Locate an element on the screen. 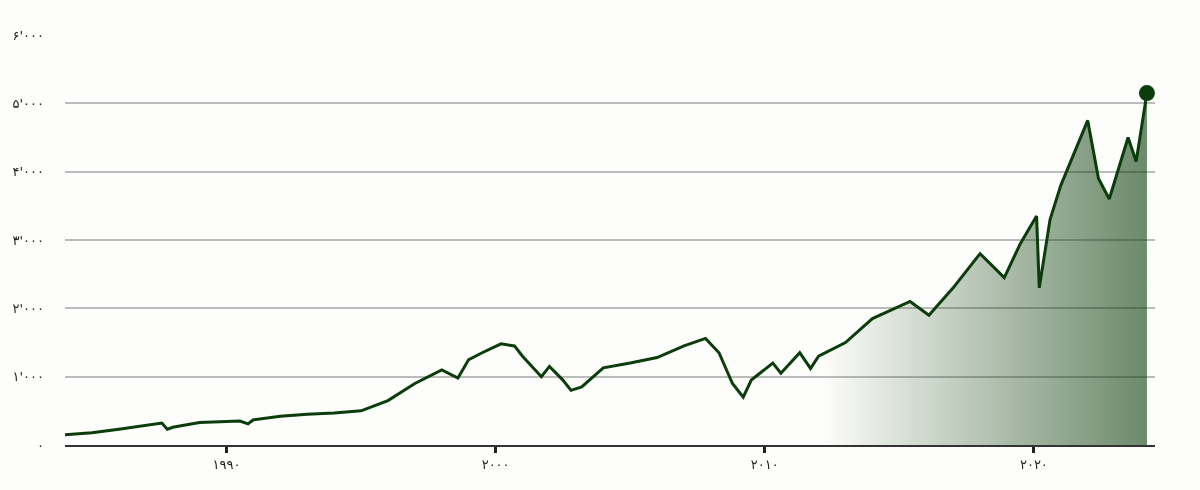 The image size is (1200, 490). x-tick-label: ۱۹۹۰ is located at coordinates (226, 464).